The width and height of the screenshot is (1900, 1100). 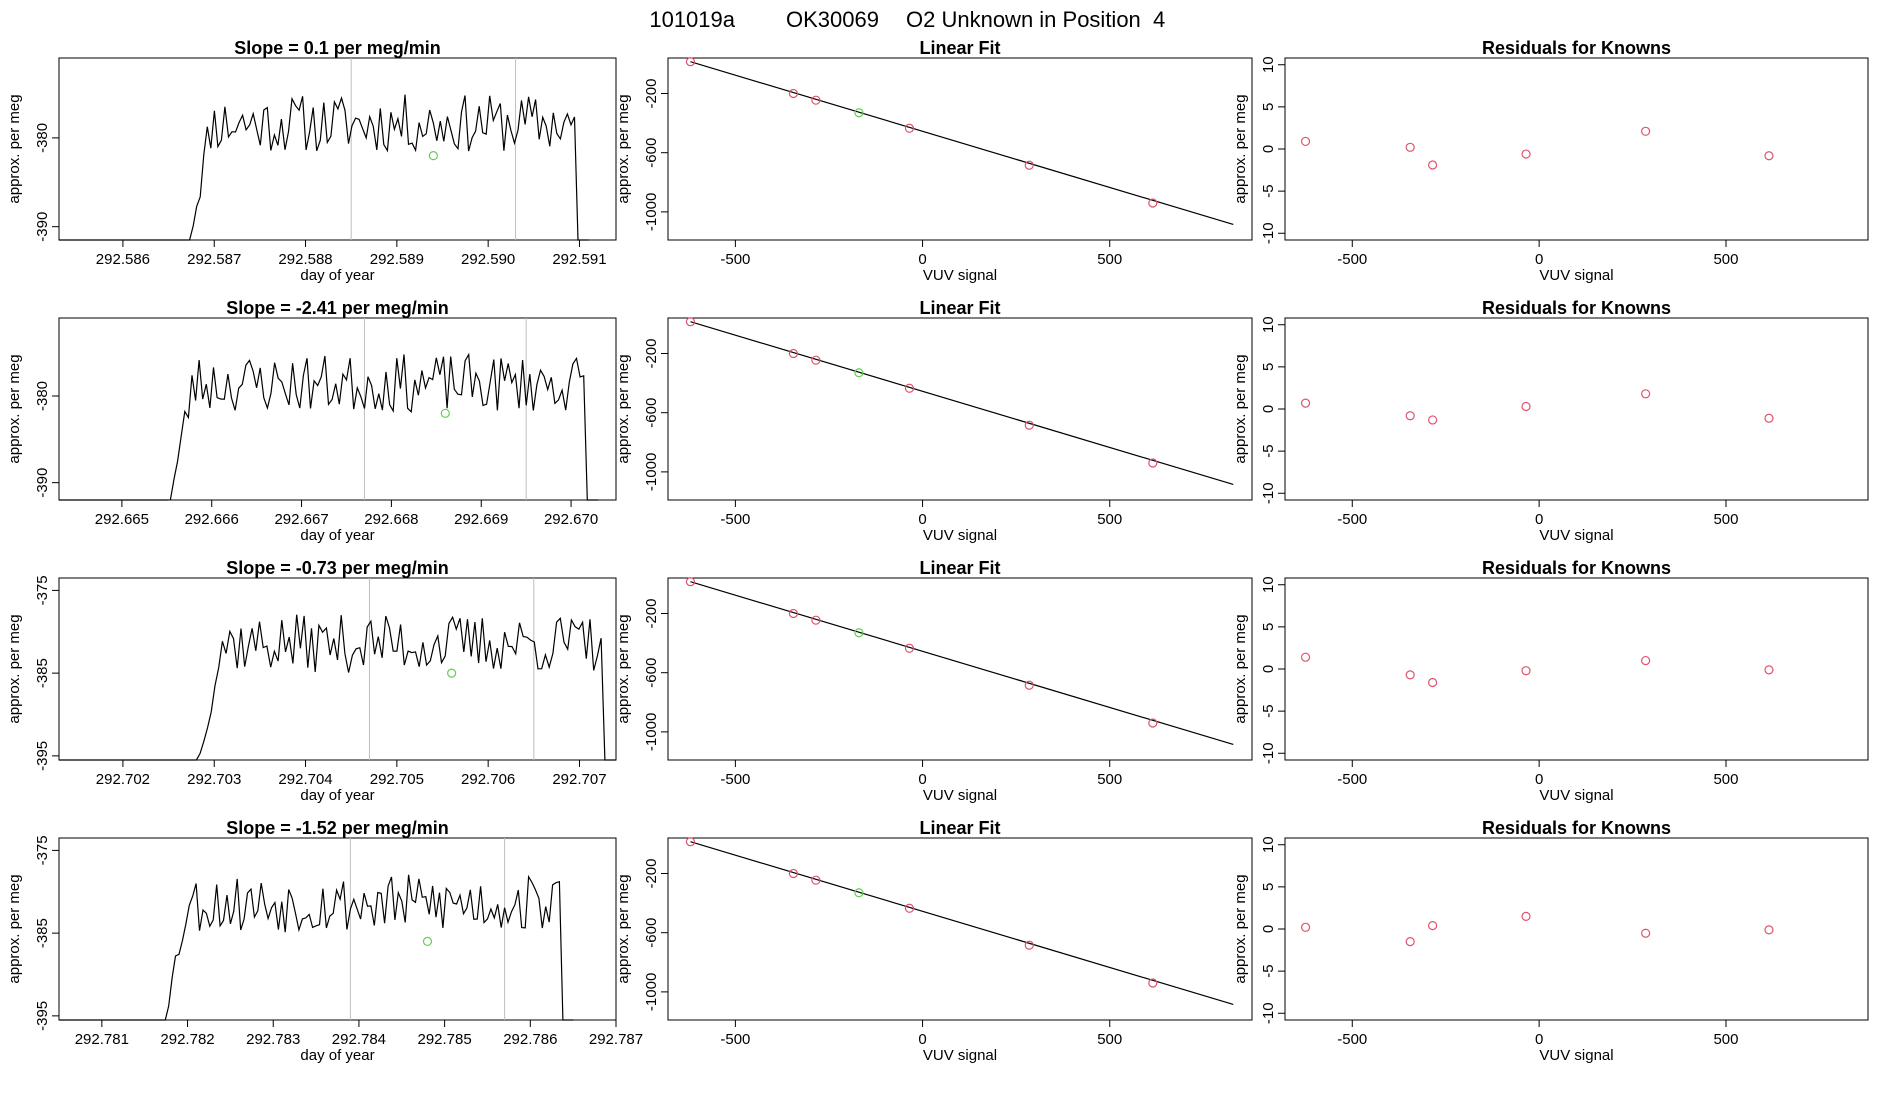 I want to click on x-tick-label: 292.669, so click(x=481, y=519).